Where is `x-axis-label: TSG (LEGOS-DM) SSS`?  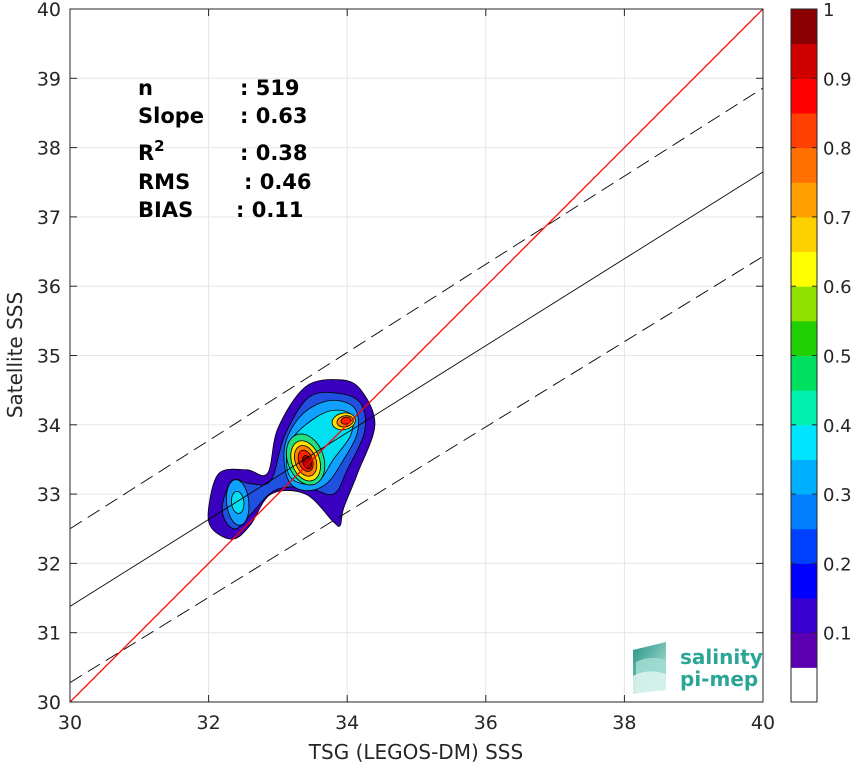
x-axis-label: TSG (LEGOS-DM) SSS is located at coordinates (415, 752).